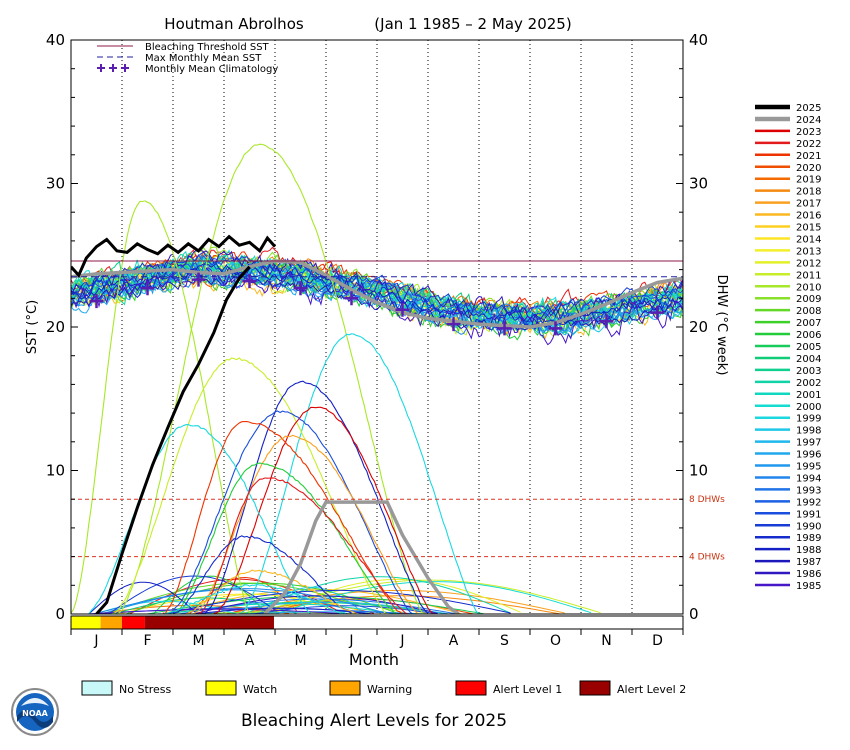  I want to click on year-legend-label: 2017, so click(808, 204).